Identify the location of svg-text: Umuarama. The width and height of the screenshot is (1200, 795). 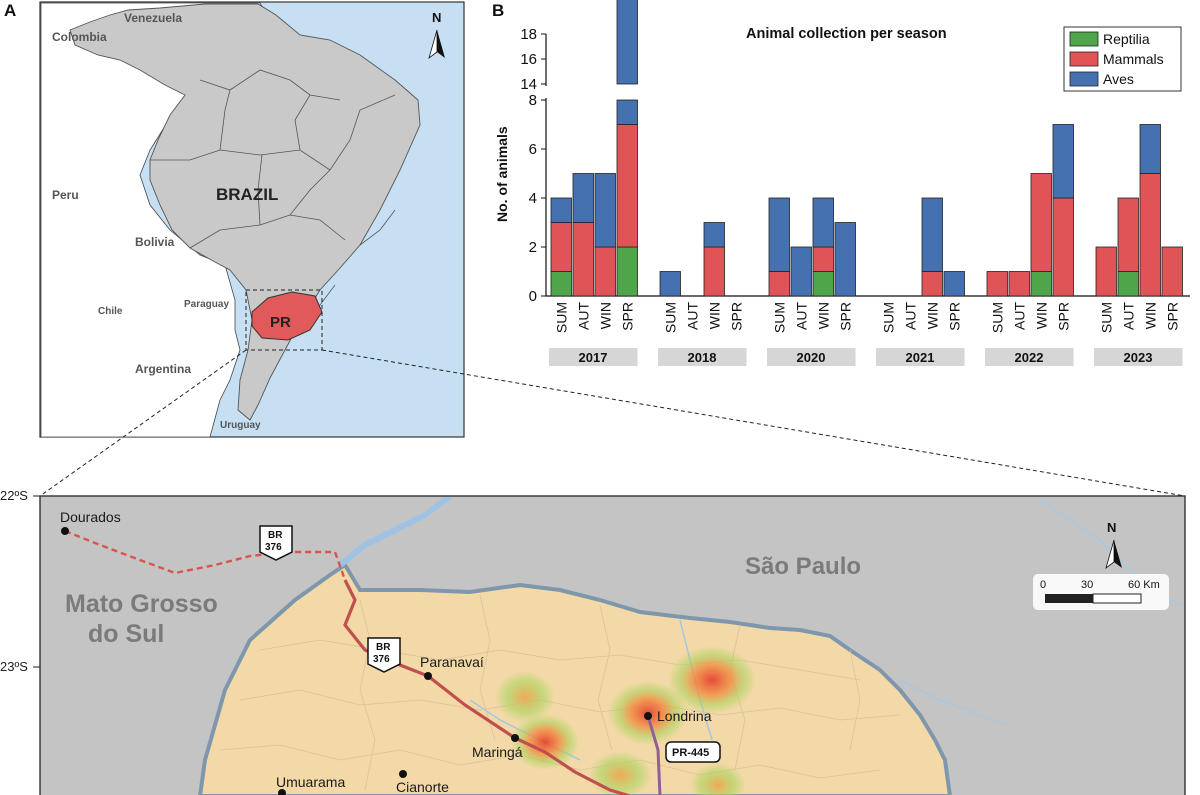
(310, 782).